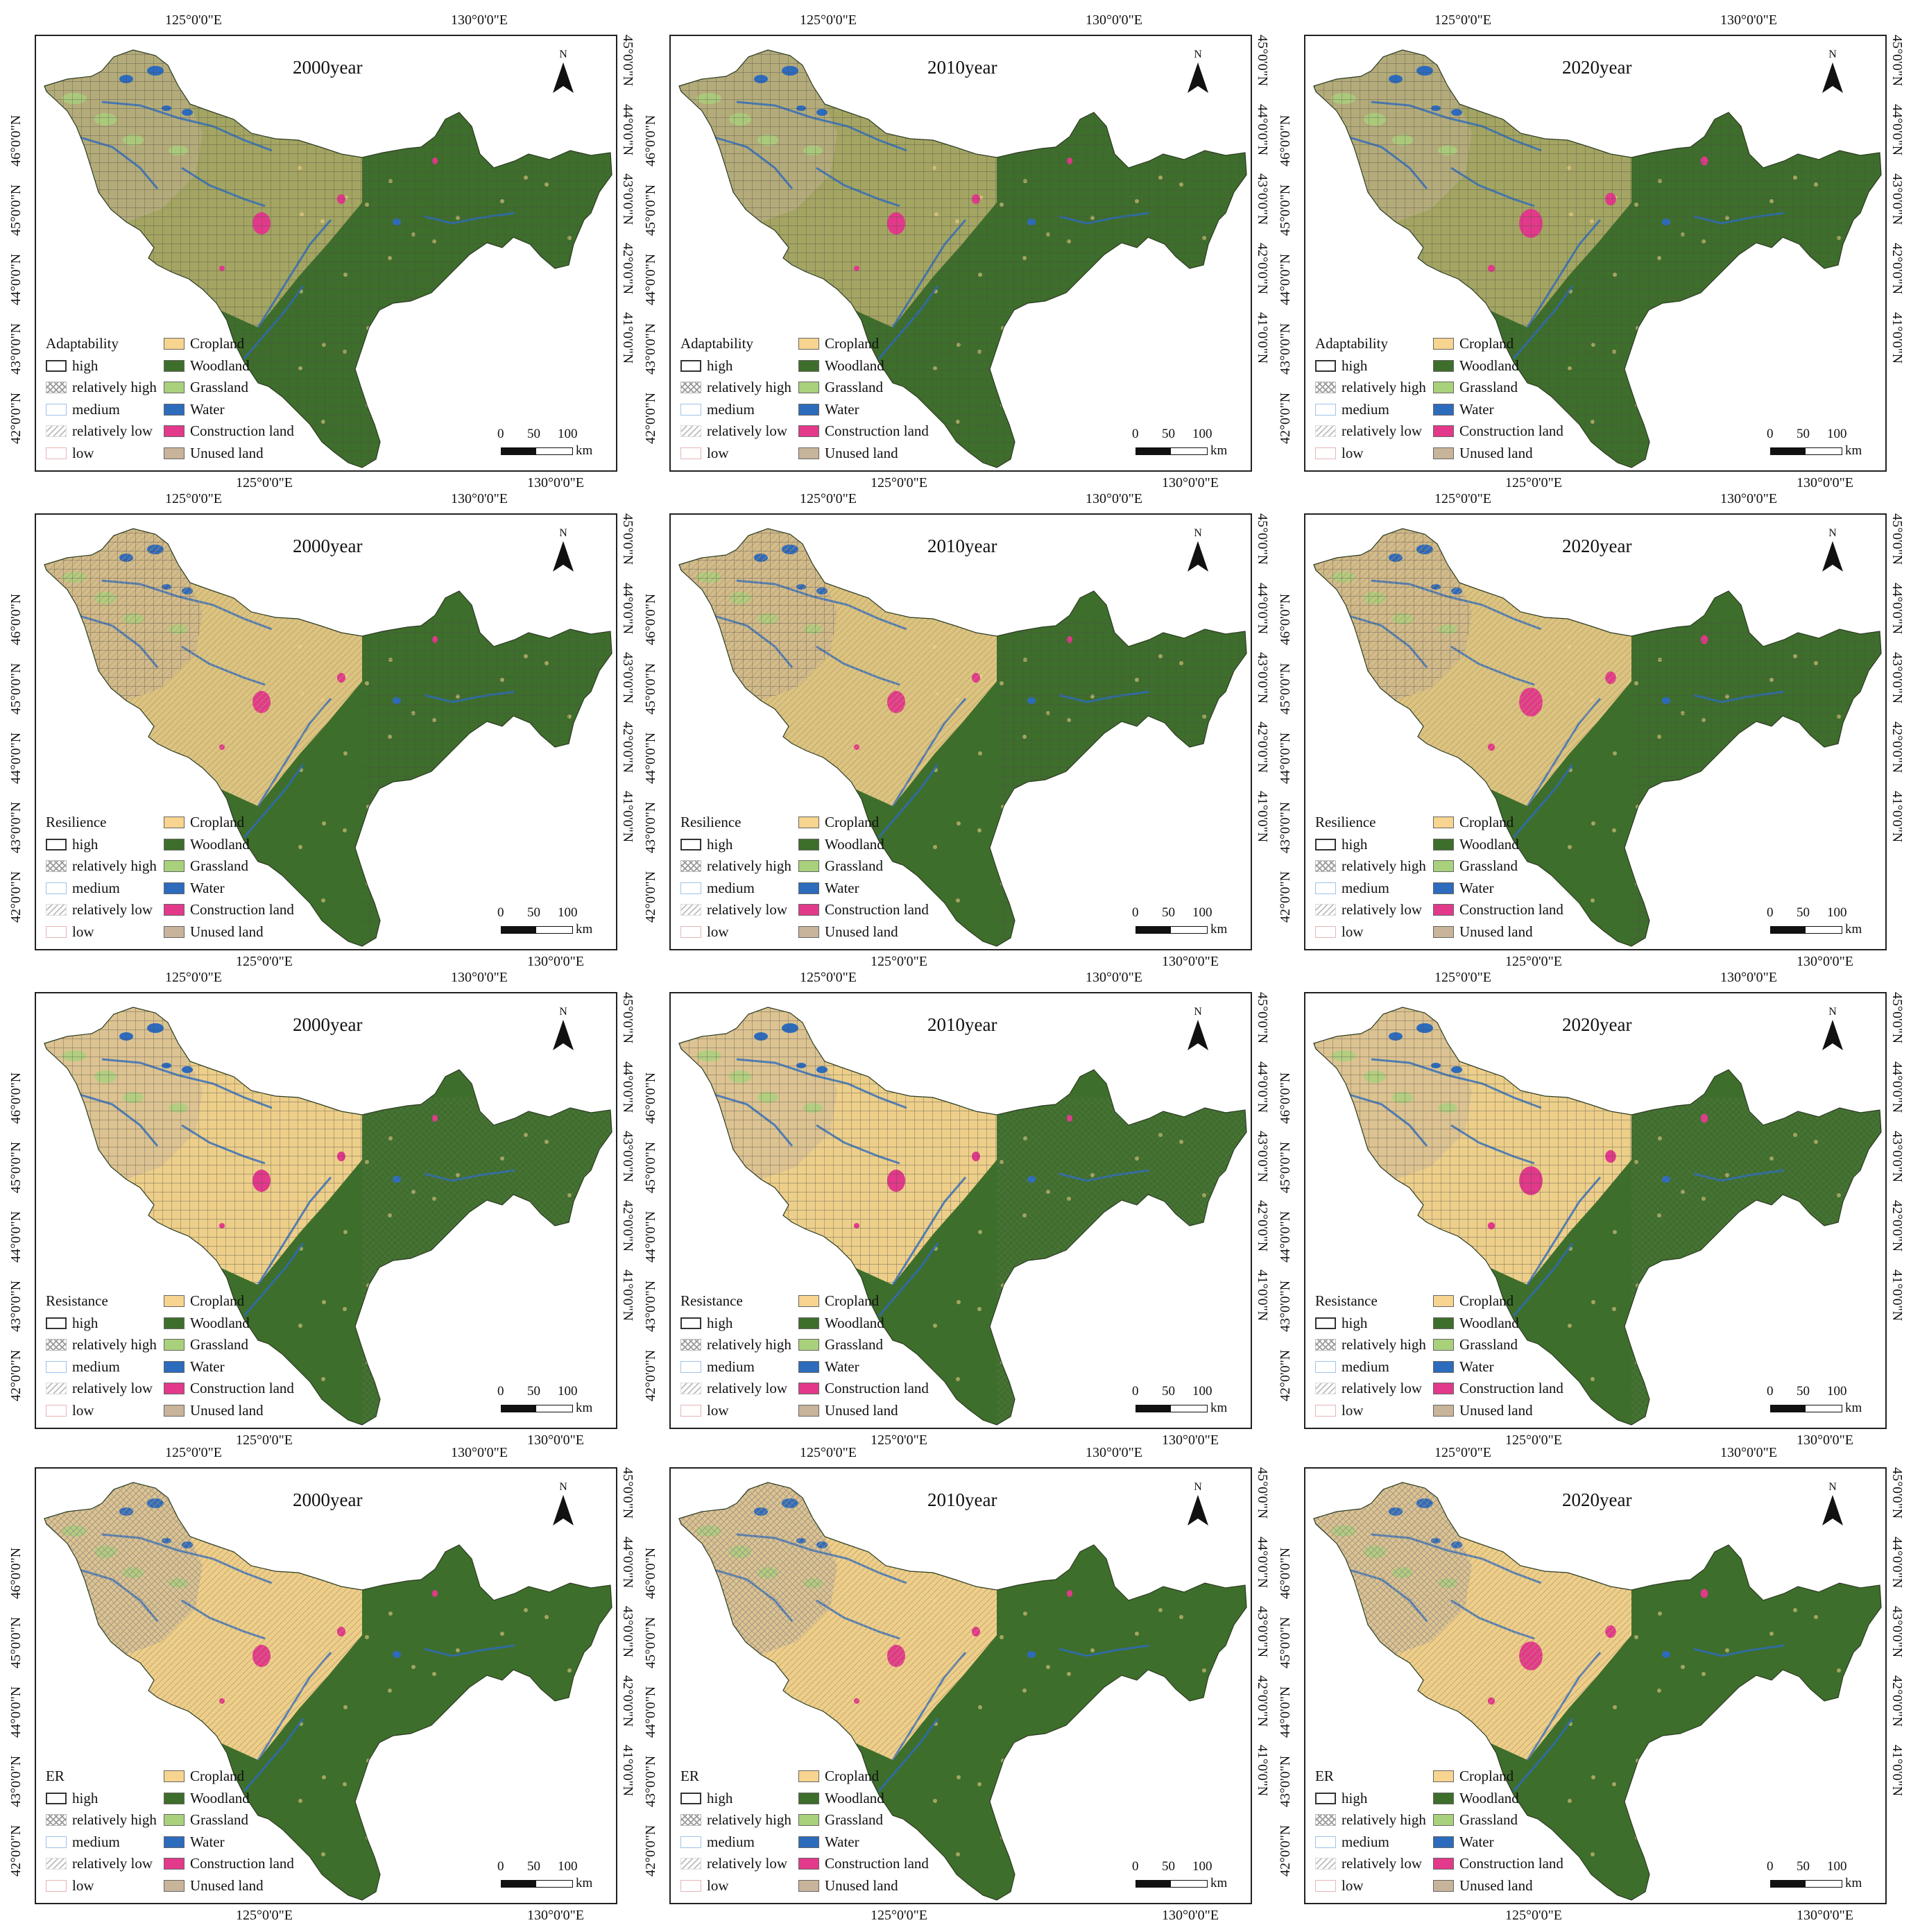 Image resolution: width=1920 pixels, height=1932 pixels. I want to click on latitude-label-left: 43°0'0"N, so click(650, 827).